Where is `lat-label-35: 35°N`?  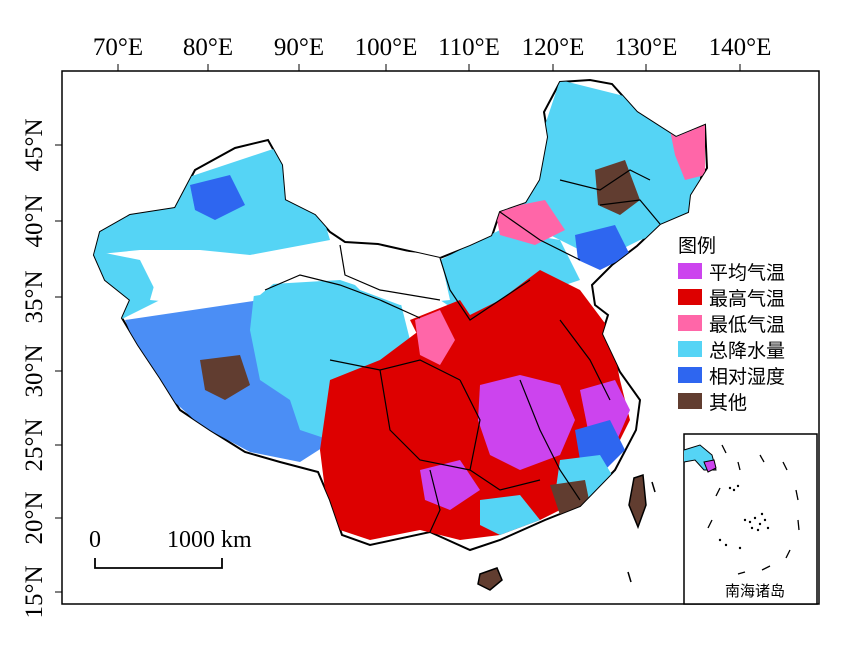 lat-label-35: 35°N is located at coordinates (34, 296).